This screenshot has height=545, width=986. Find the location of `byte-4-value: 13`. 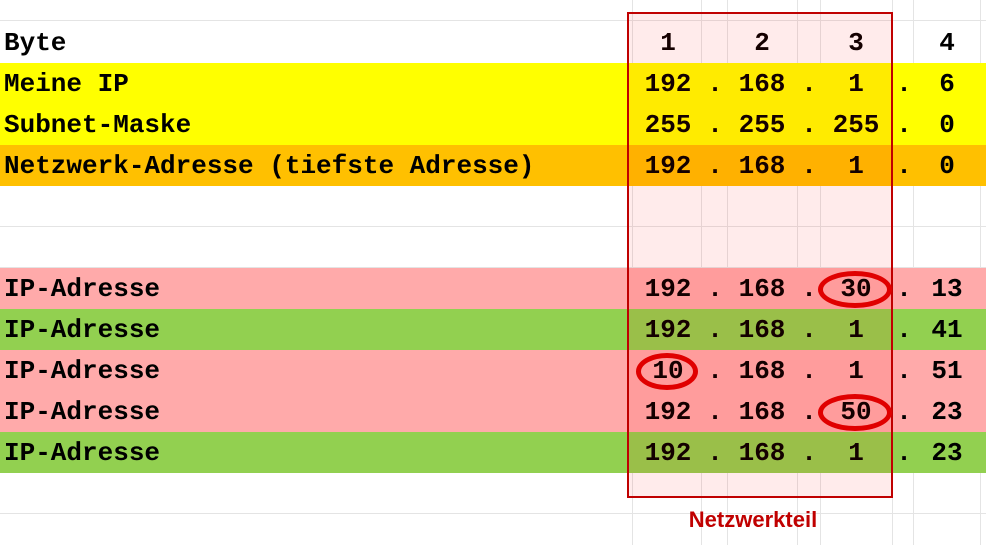

byte-4-value: 13 is located at coordinates (947, 289).